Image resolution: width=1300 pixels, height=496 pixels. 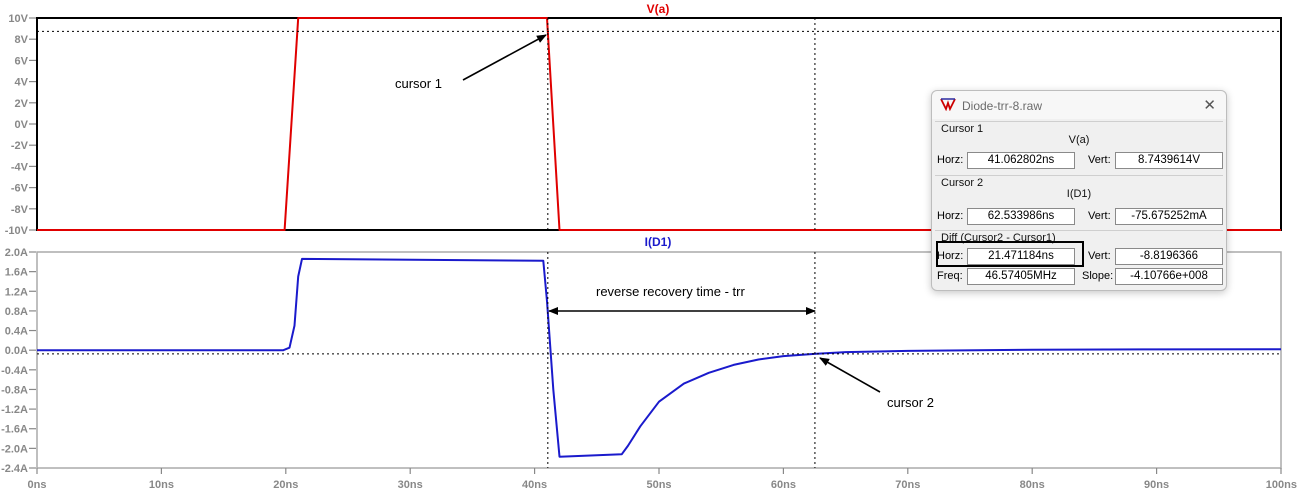 What do you see at coordinates (1079, 194) in the screenshot?
I see `cursor2-trace-label: I(D1)` at bounding box center [1079, 194].